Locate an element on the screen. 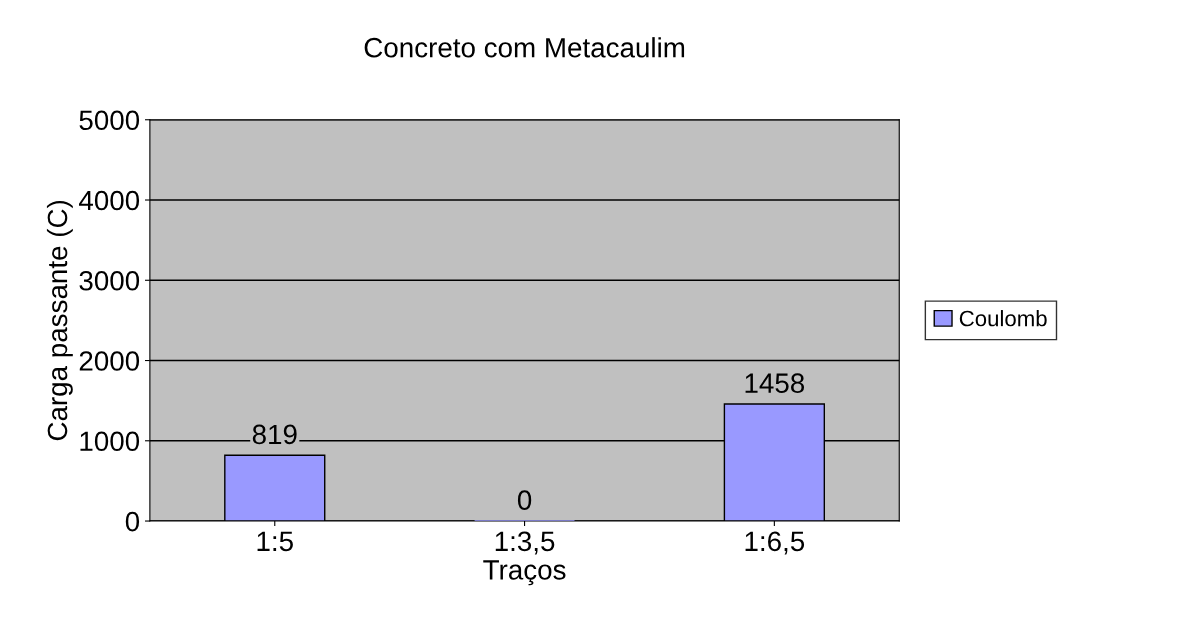 This screenshot has width=1199, height=627. y-tick-label: 0 is located at coordinates (132, 521).